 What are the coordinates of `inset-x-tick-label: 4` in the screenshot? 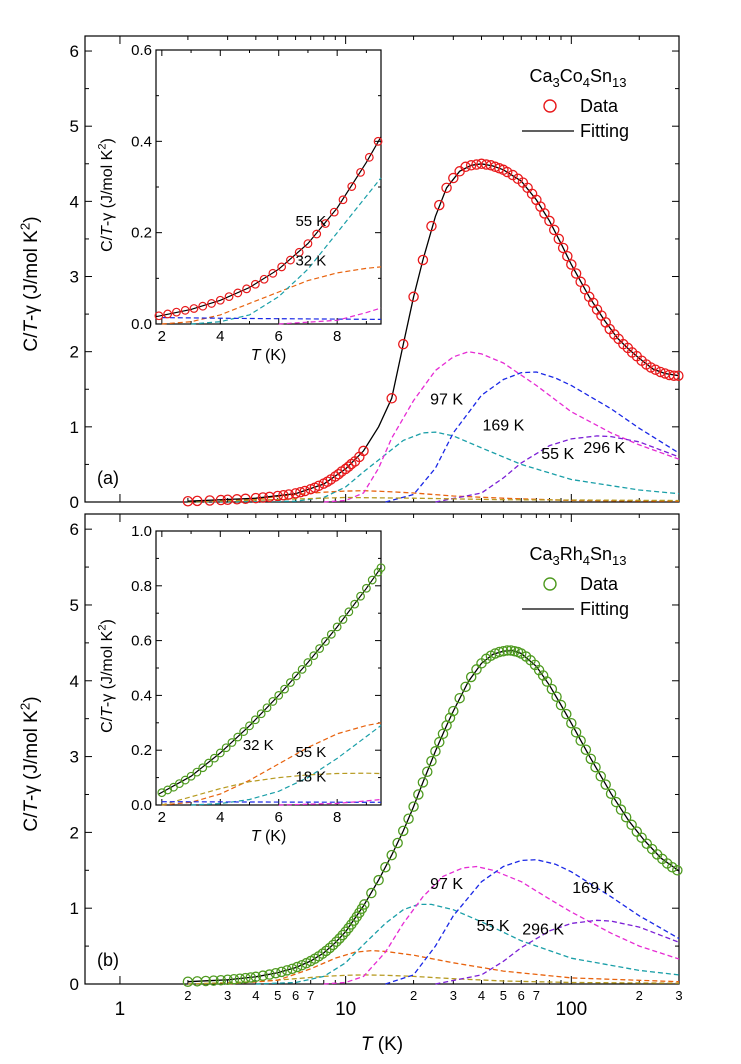 It's located at (220, 817).